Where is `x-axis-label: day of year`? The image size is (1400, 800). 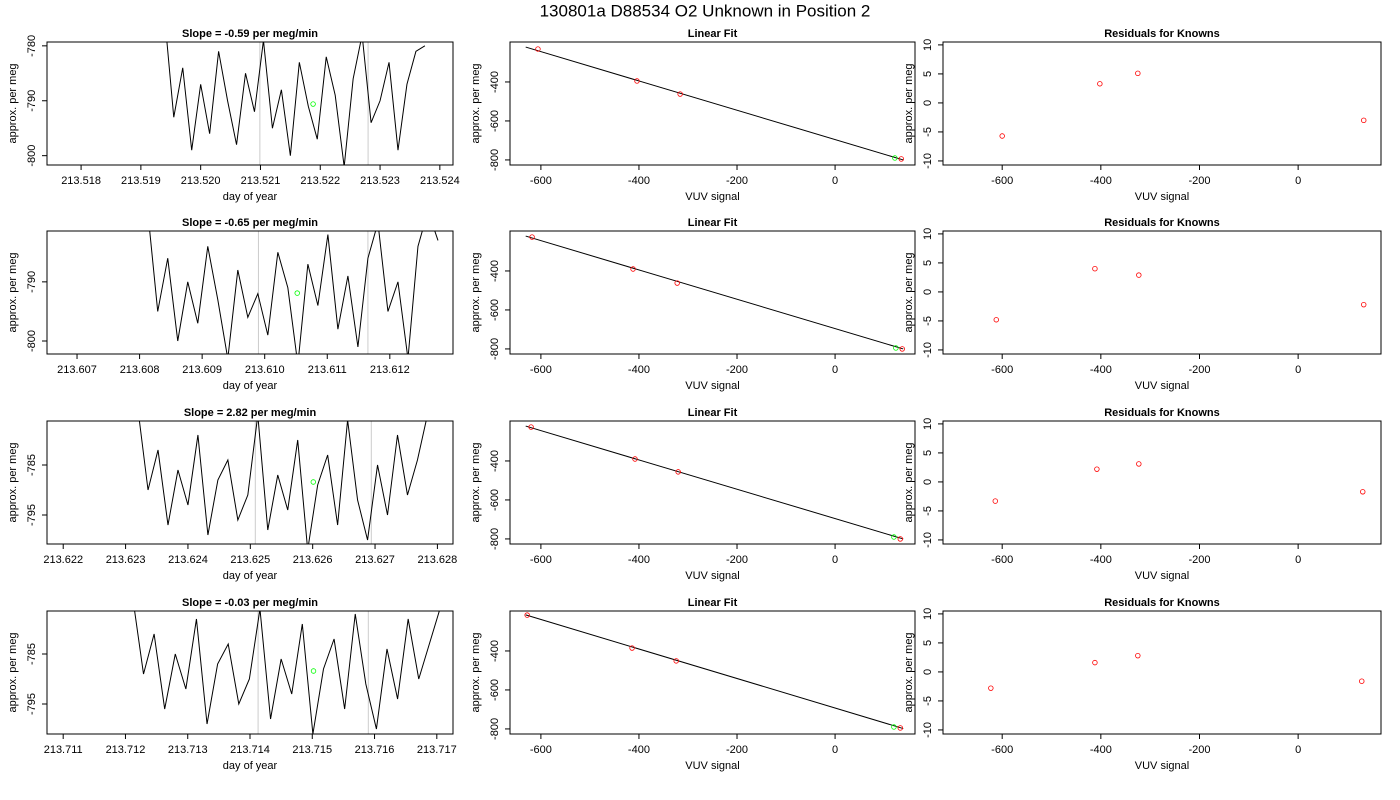
x-axis-label: day of year is located at coordinates (250, 386).